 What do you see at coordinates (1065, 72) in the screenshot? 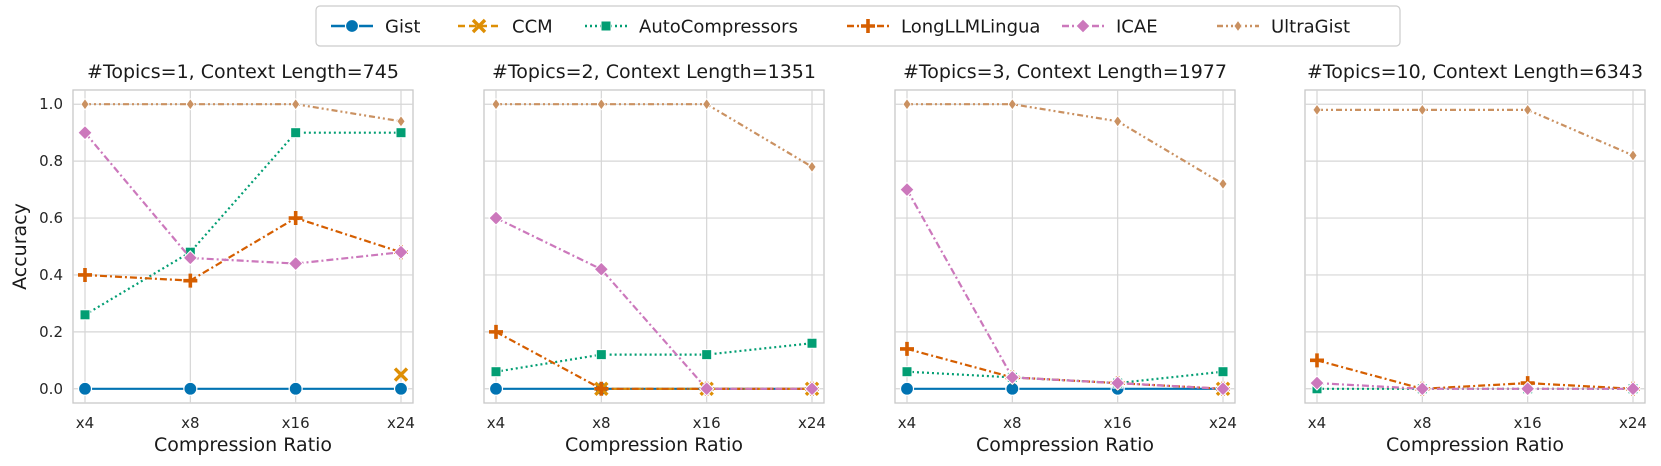
I see `panel-title: #Topics=3, Context Length=1977` at bounding box center [1065, 72].